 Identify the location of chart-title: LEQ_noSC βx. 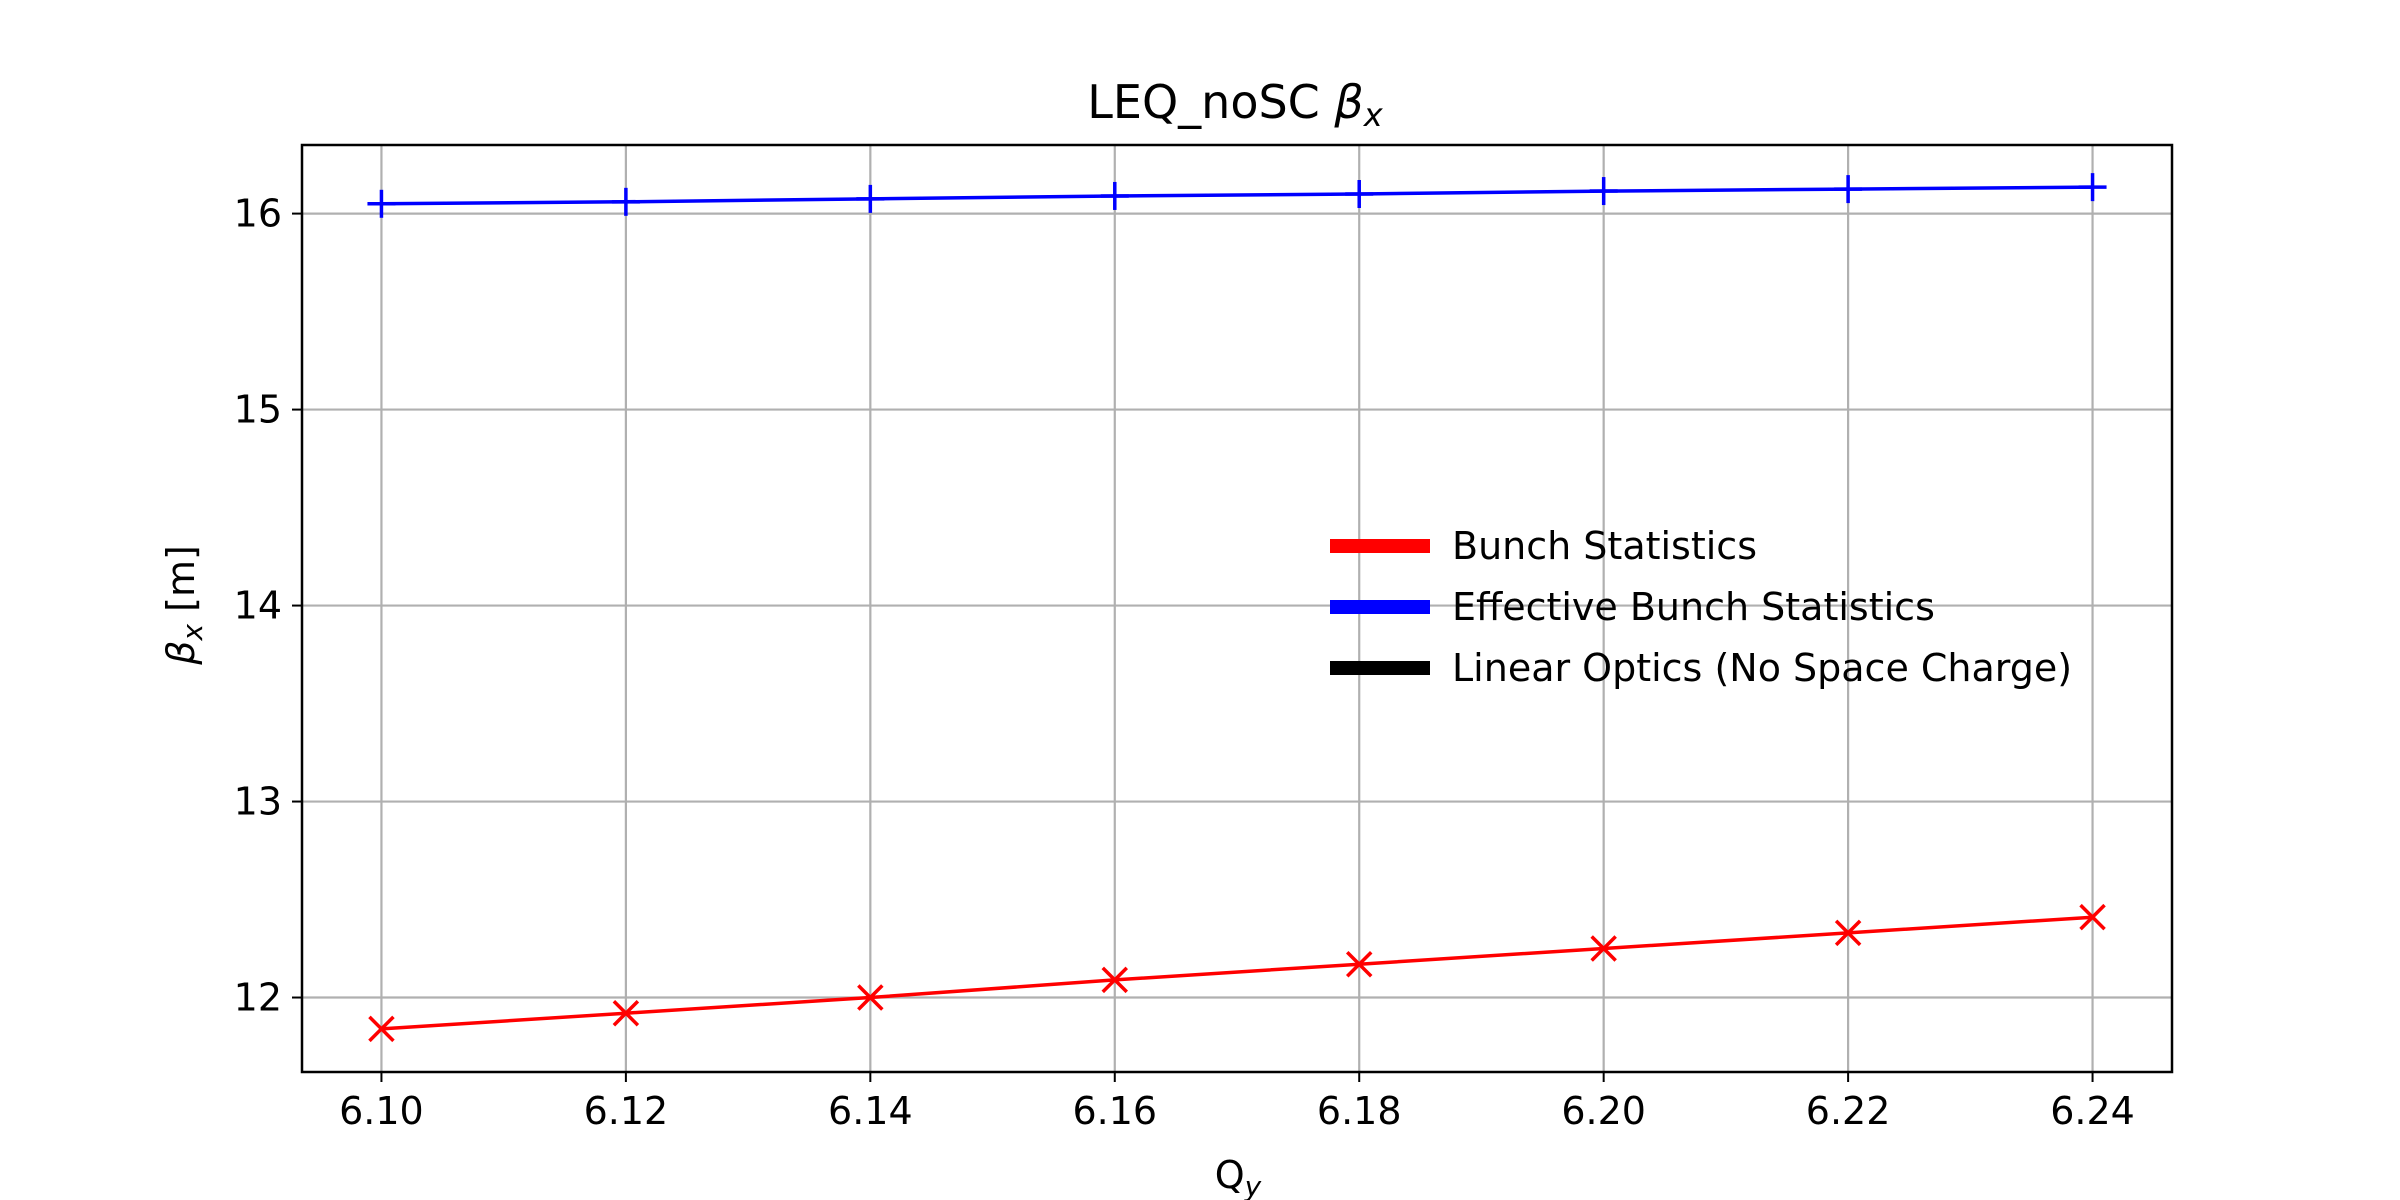
(1235, 104).